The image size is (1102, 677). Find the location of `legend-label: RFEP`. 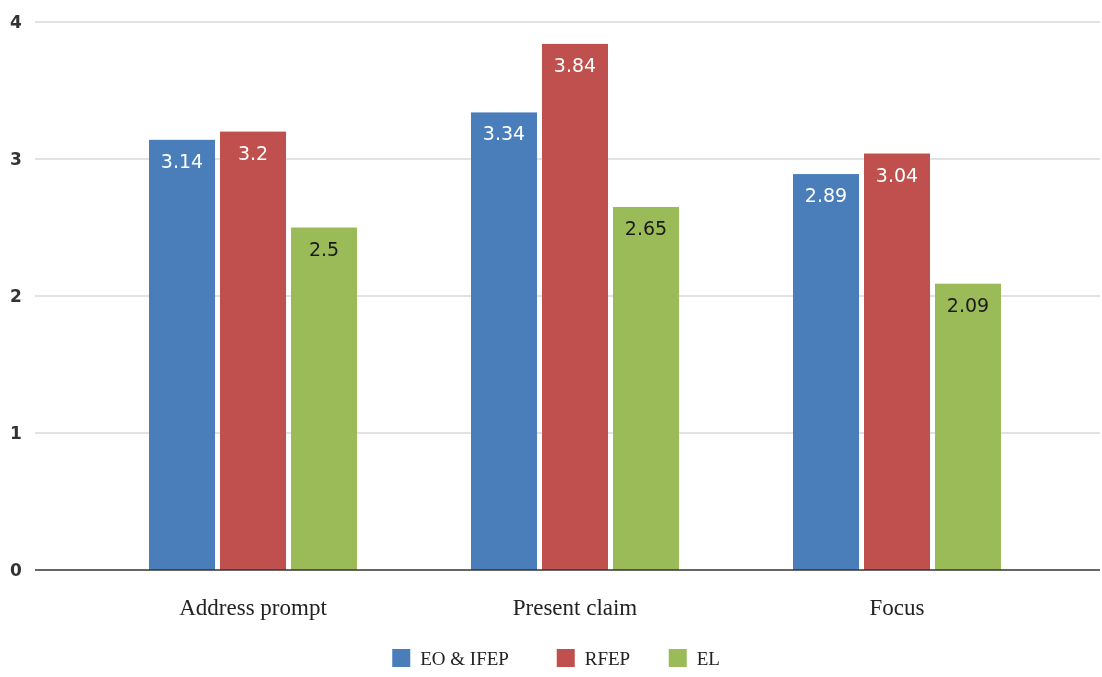

legend-label: RFEP is located at coordinates (607, 658).